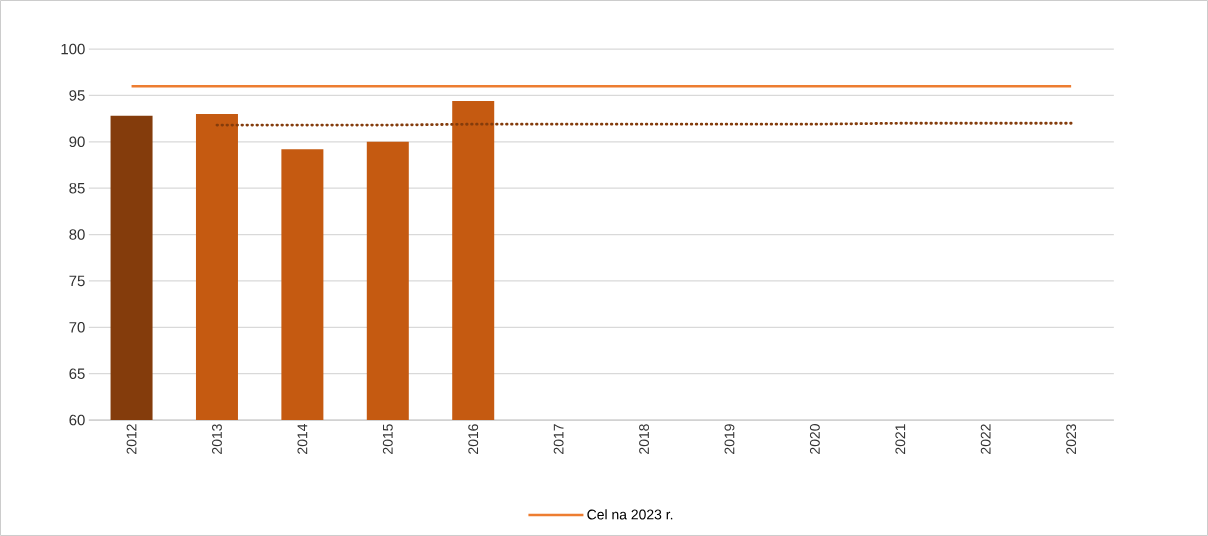 The height and width of the screenshot is (536, 1208). I want to click on x-tick-label: 2022, so click(985, 439).